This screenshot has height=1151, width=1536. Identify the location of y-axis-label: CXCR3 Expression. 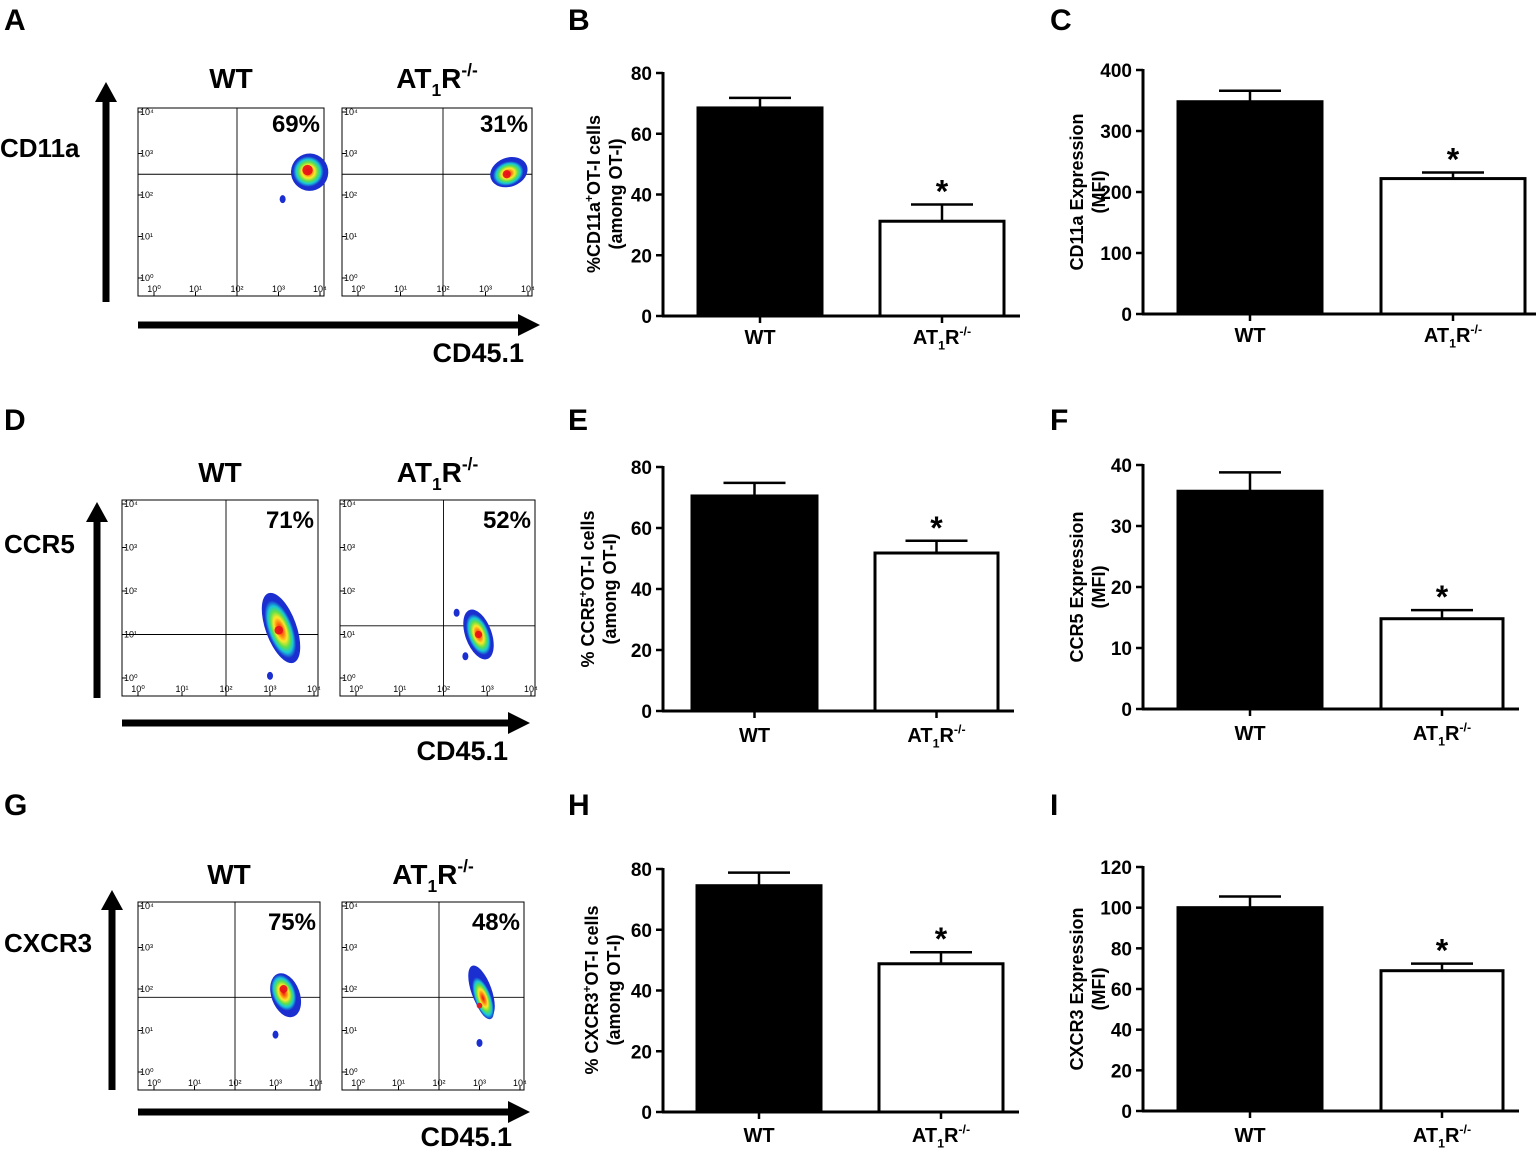
(1077, 988).